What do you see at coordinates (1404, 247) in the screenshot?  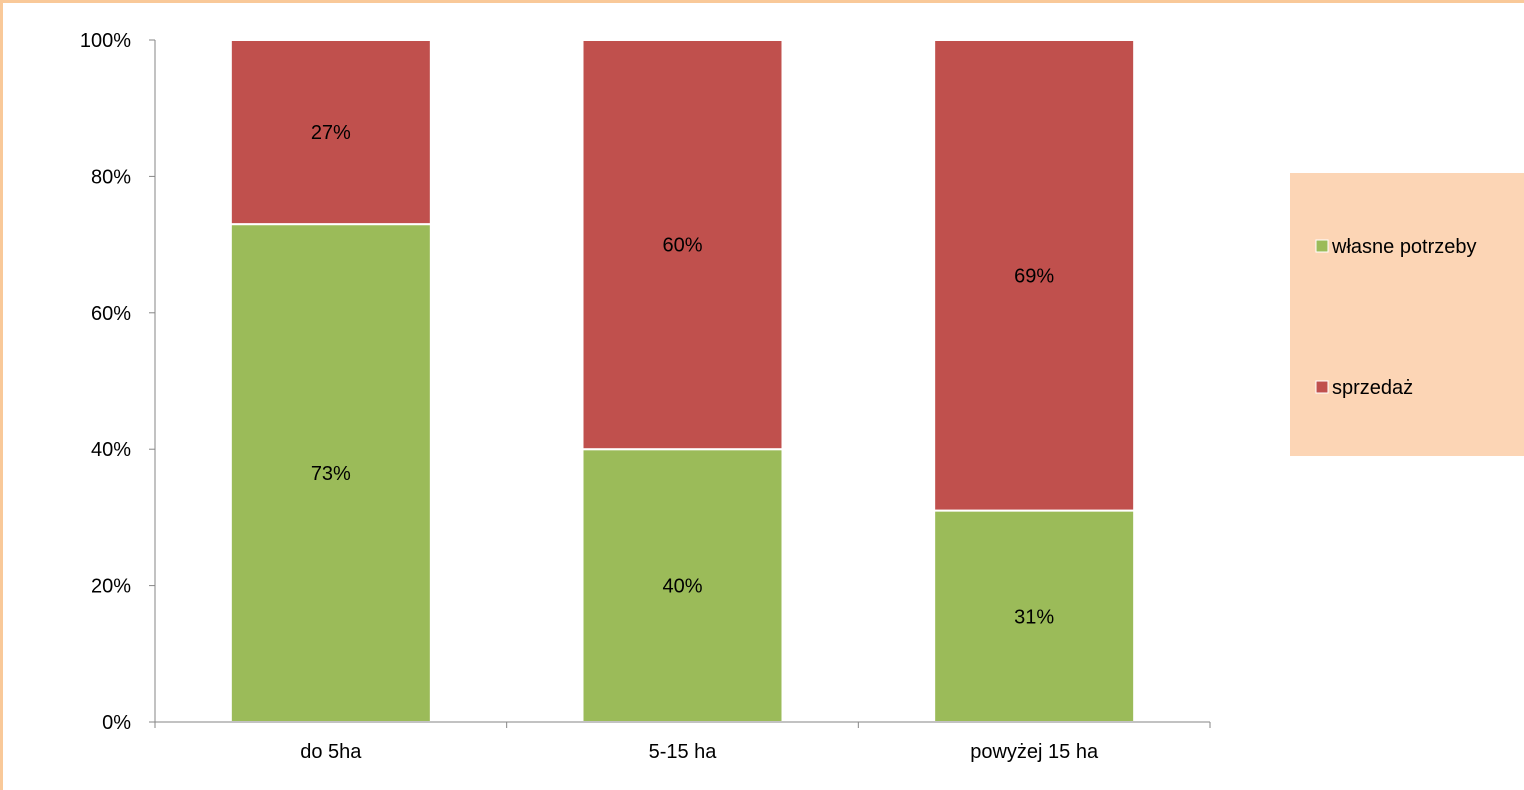 I see `legend-label: własne potrzeby` at bounding box center [1404, 247].